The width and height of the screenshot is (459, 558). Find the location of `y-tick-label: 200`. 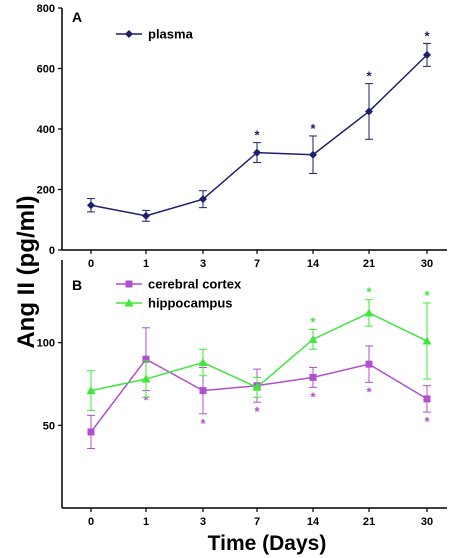

y-tick-label: 200 is located at coordinates (46, 191).